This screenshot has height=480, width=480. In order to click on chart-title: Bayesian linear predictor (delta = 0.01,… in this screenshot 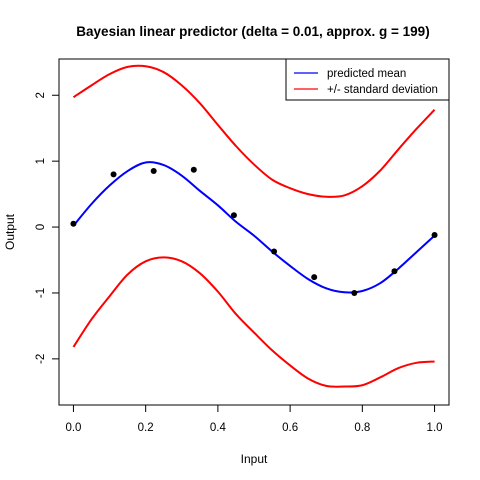, I will do `click(252, 31)`.